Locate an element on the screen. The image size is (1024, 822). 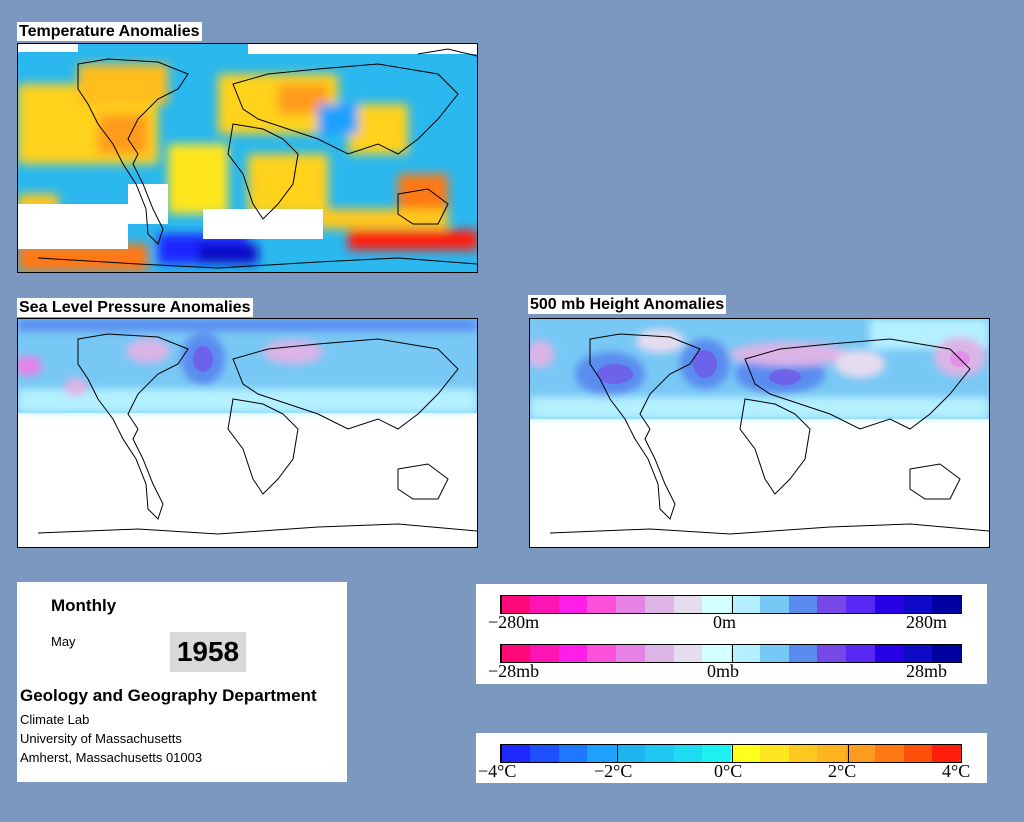
temperature-legend-panel: −4°C −2°C 0°C 2°C 4°C is located at coordinates (731, 758).